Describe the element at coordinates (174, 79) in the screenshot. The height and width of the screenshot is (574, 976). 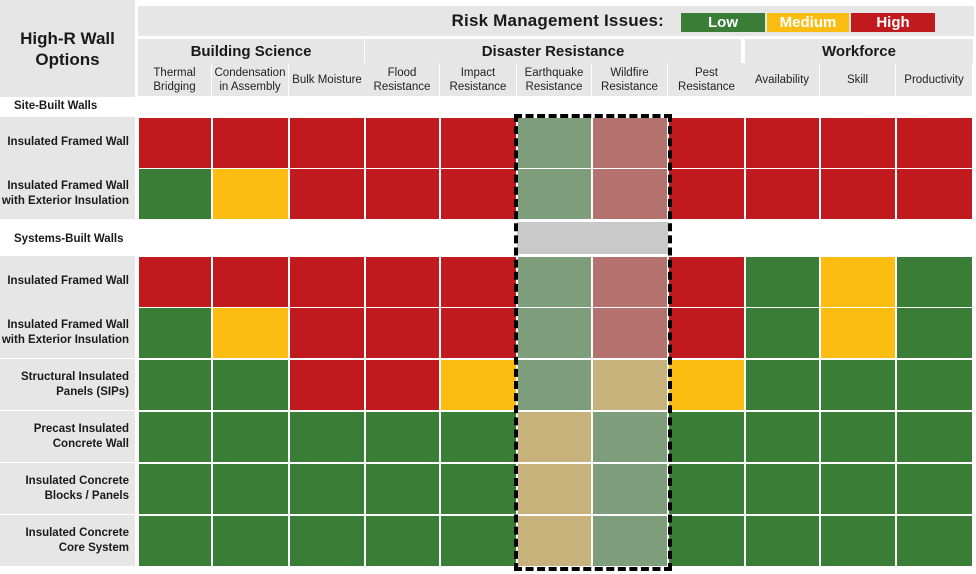
I see `column-header-thermal-bridging: Thermal Bridging` at that location.